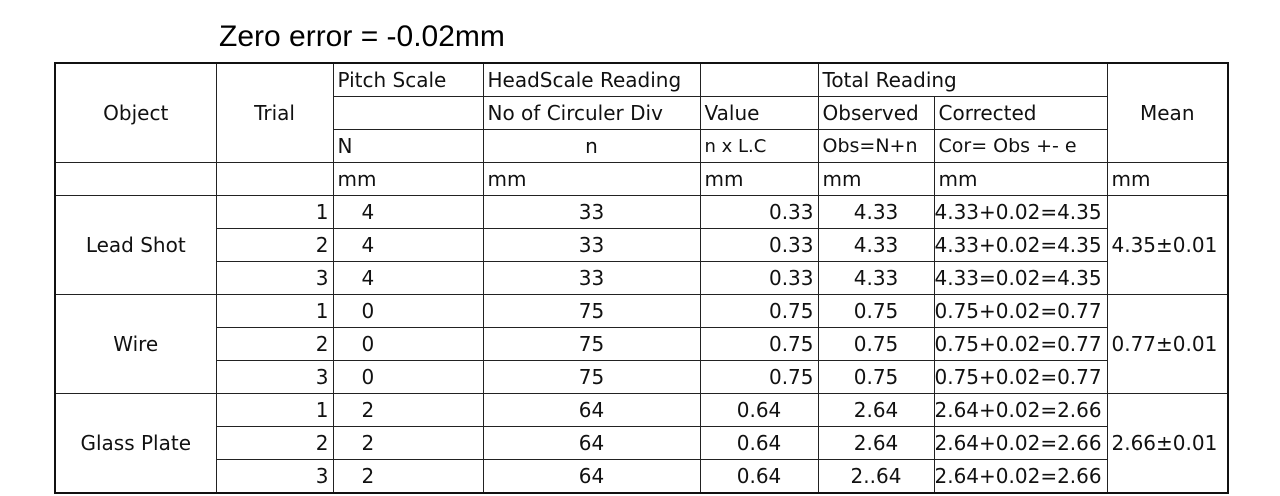 The image size is (1280, 496). Describe the element at coordinates (1020, 146) in the screenshot. I see `header-cor-formula: Cor= Obs +- e` at that location.